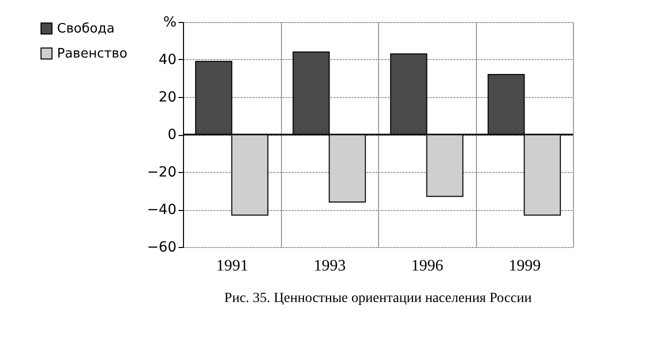 Image resolution: width=669 pixels, height=344 pixels. Describe the element at coordinates (161, 172) in the screenshot. I see `y-tick-label: −20` at that location.